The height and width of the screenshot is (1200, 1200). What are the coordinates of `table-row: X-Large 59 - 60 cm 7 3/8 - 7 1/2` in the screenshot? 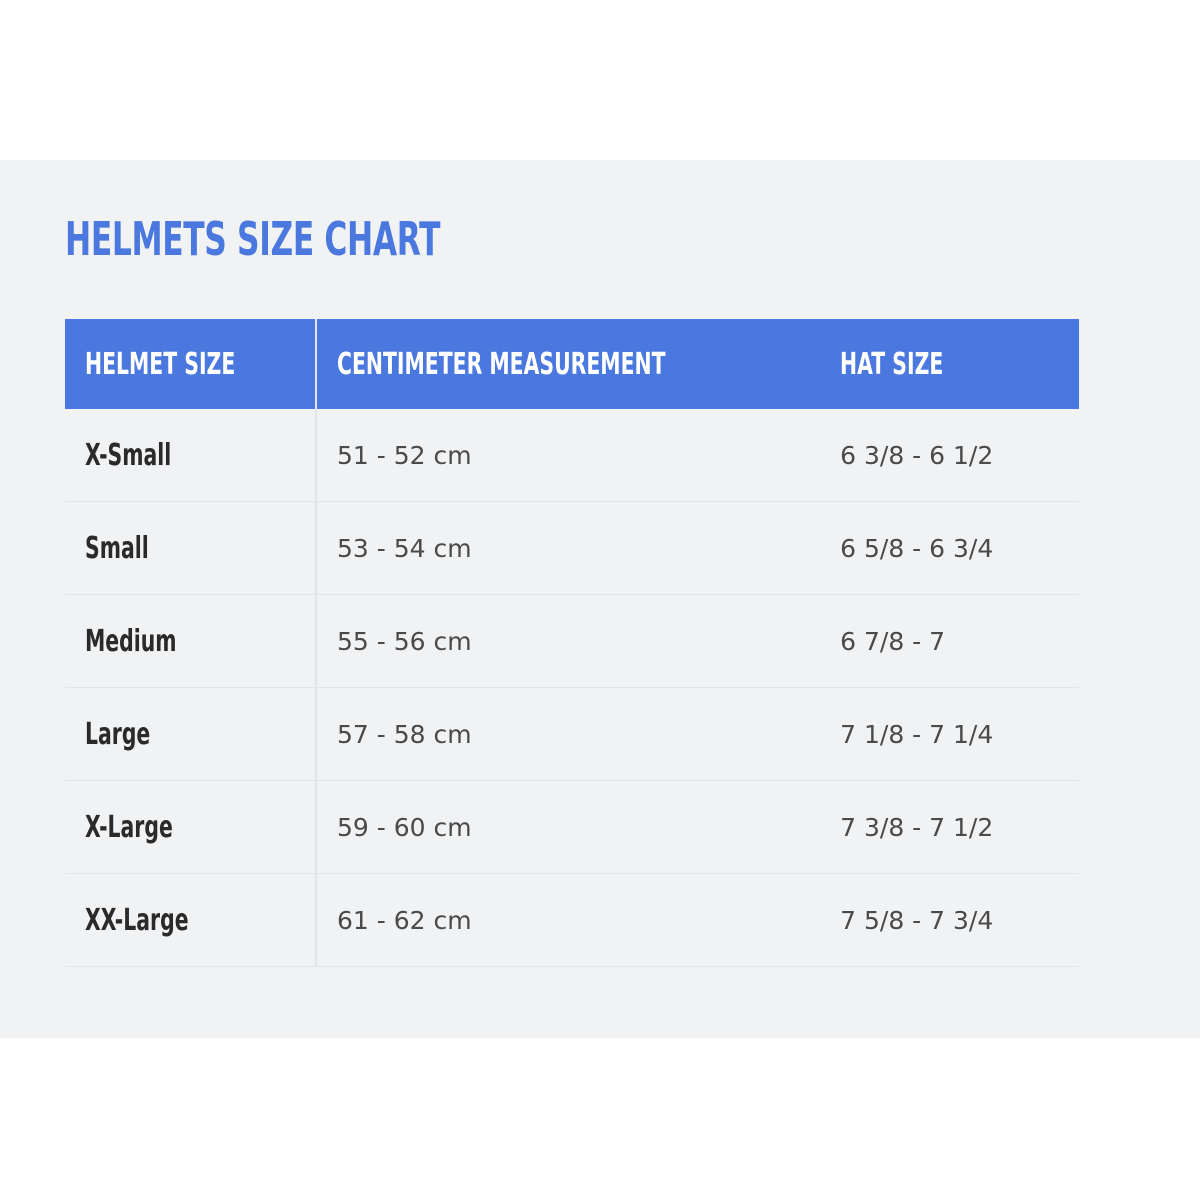 It's located at (572, 827).